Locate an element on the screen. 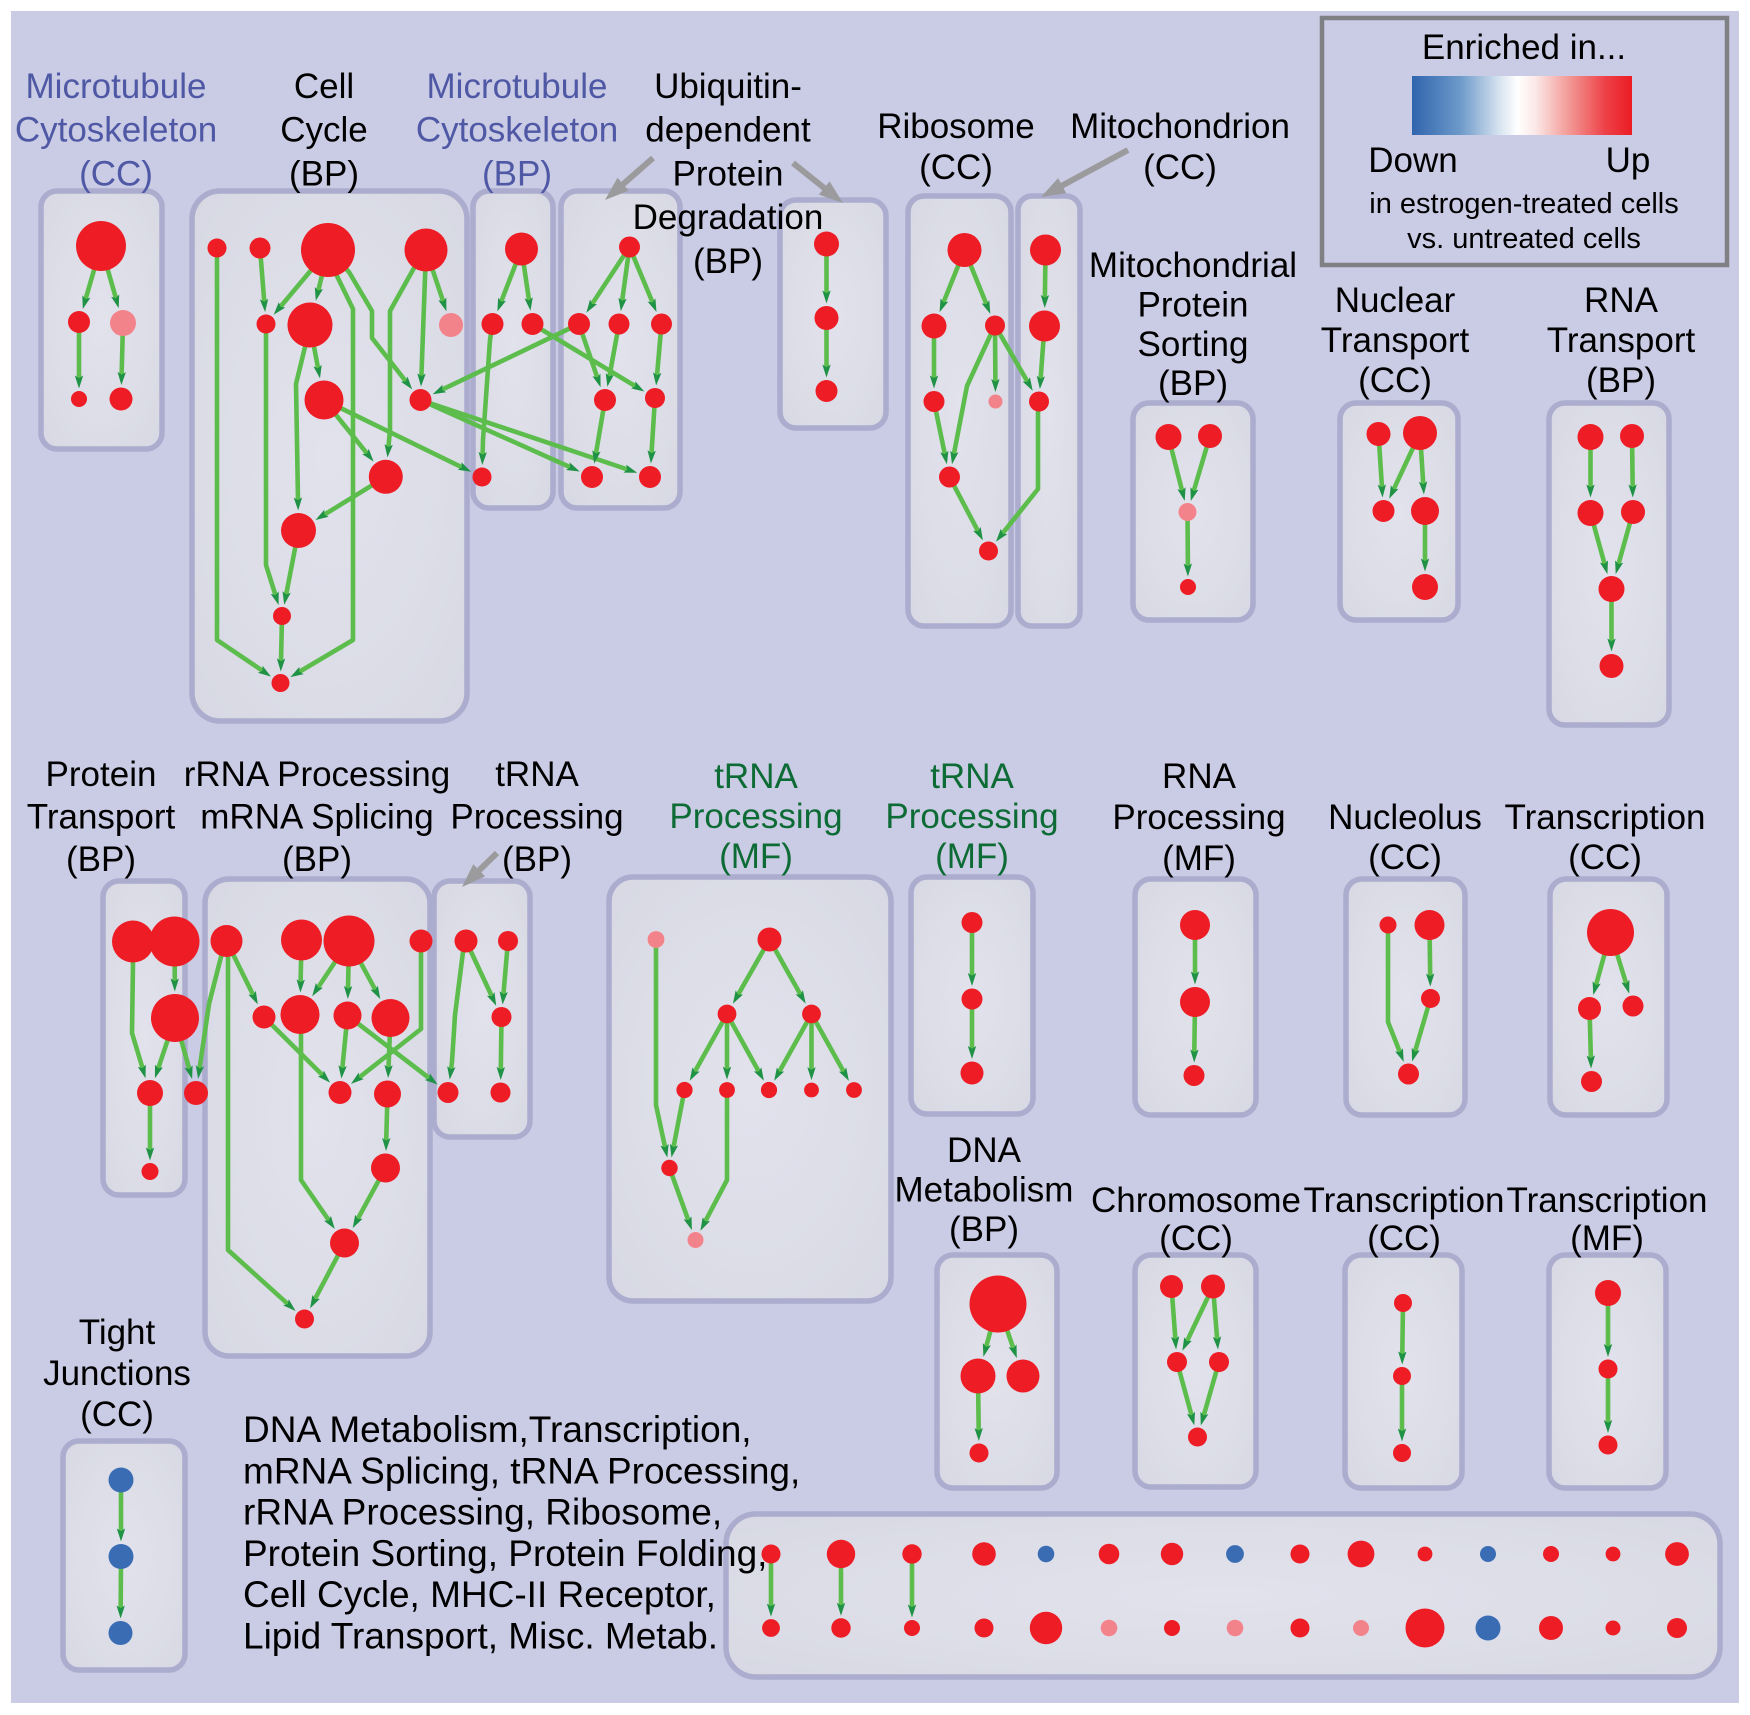 Image resolution: width=1750 pixels, height=1715 pixels. svg-text: Mitochondrial is located at coordinates (1193, 265).